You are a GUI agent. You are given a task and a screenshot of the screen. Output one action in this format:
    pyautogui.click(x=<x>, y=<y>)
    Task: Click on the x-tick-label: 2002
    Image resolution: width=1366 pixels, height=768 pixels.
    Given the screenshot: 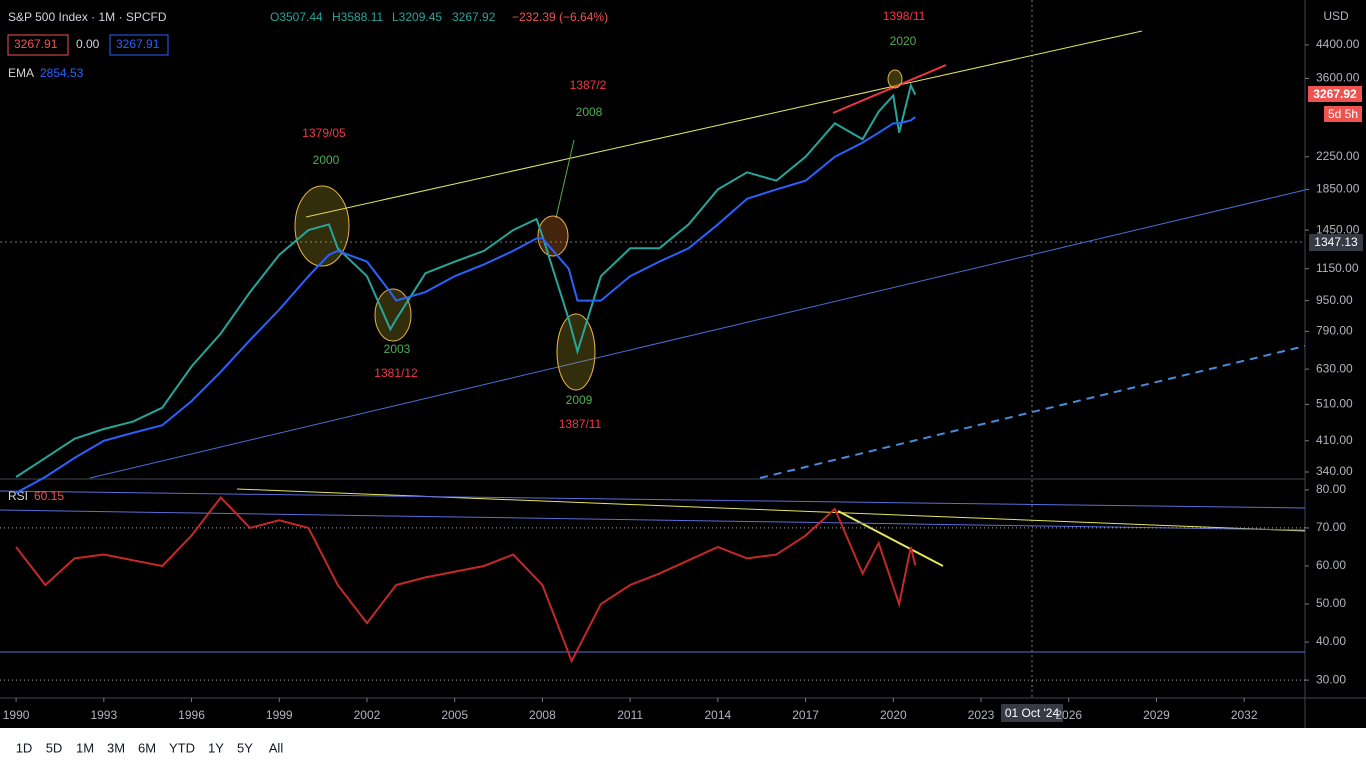 What is the action you would take?
    pyautogui.click(x=367, y=715)
    